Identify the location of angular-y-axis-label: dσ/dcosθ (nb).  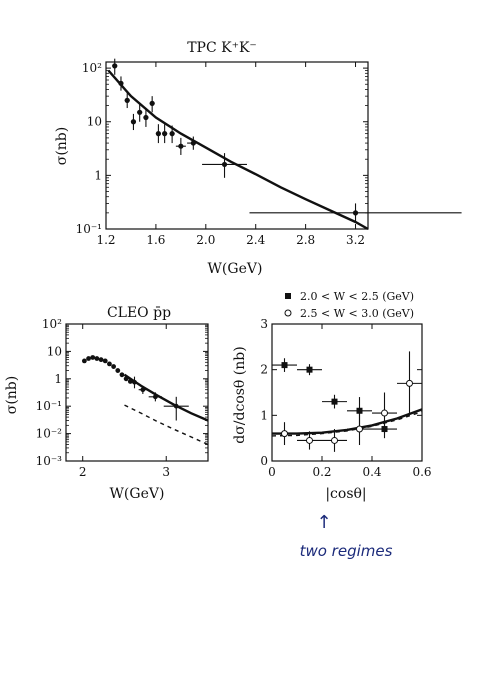
(240, 394).